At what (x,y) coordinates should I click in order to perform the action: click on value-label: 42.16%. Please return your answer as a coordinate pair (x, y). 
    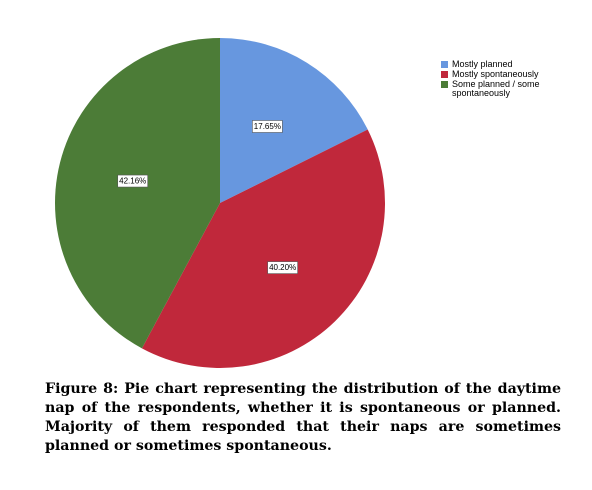
    Looking at the image, I should click on (132, 181).